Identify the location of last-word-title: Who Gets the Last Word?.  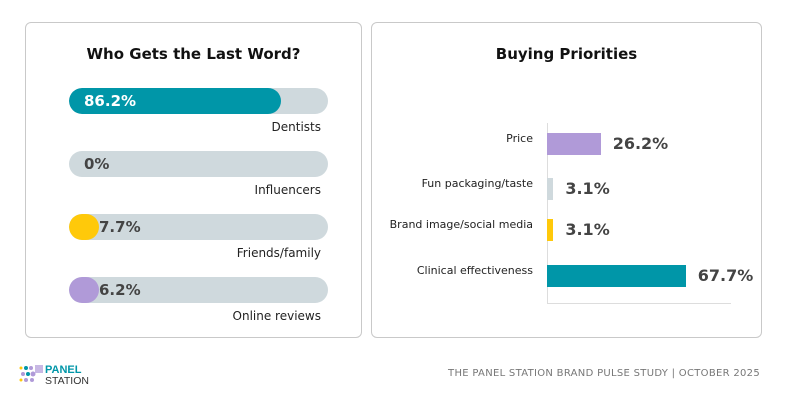
(193, 54).